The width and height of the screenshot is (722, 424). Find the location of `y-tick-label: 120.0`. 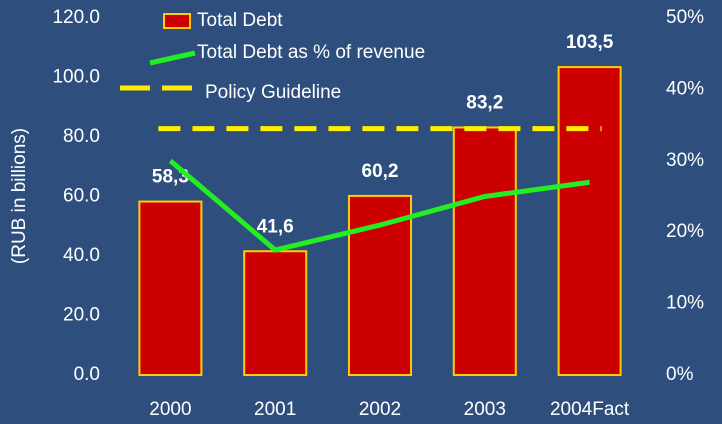

y-tick-label: 120.0 is located at coordinates (76, 17).